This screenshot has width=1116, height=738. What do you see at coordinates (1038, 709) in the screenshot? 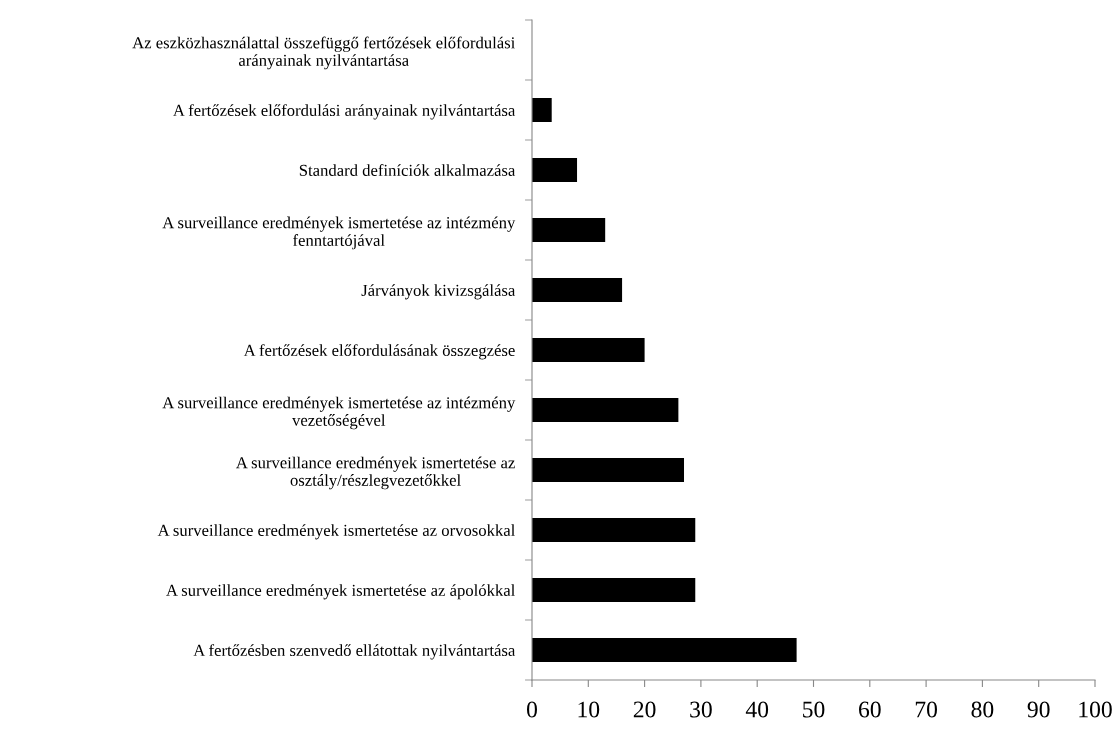
I see `x-tick-label: 90` at bounding box center [1038, 709].